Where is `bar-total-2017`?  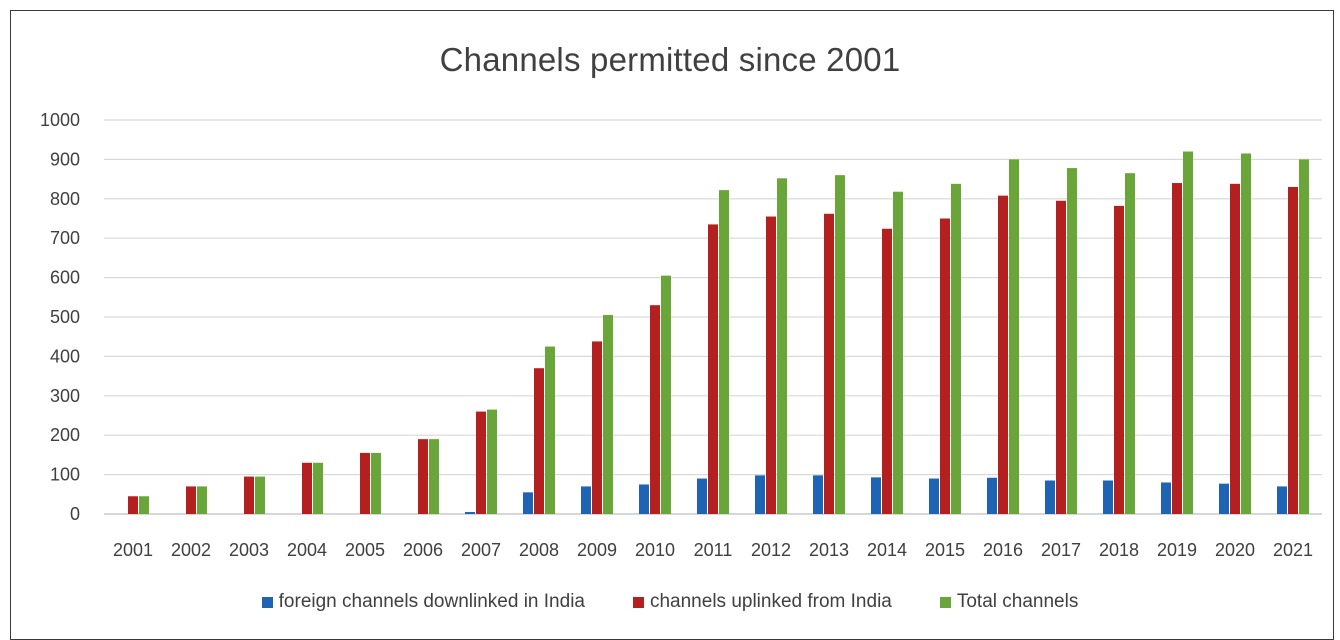
bar-total-2017 is located at coordinates (1072, 341).